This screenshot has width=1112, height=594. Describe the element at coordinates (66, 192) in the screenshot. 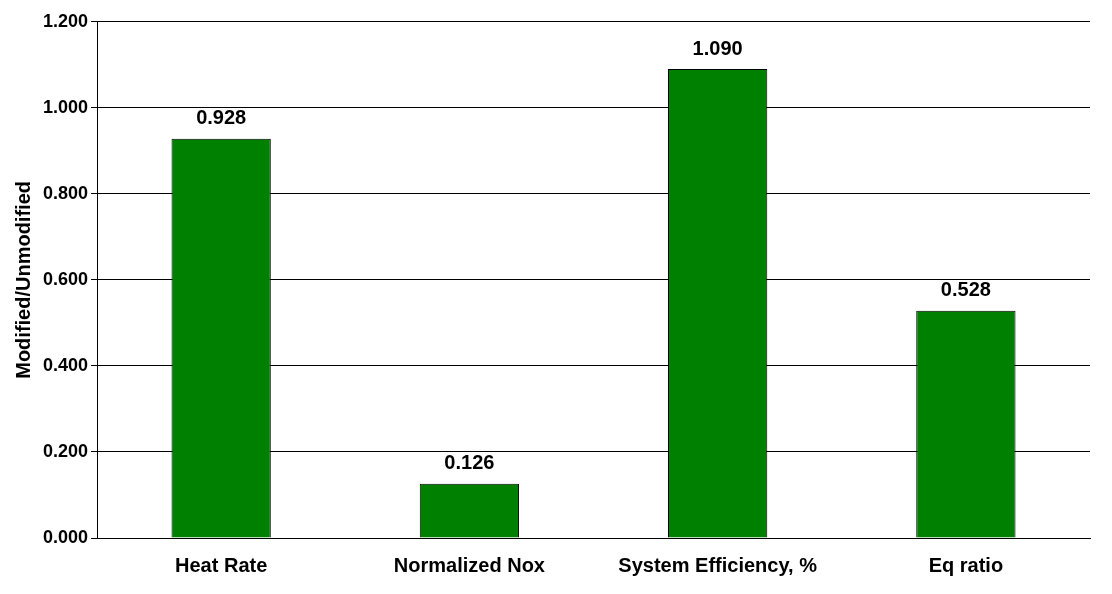

I see `y-tick-label: 0.800` at that location.